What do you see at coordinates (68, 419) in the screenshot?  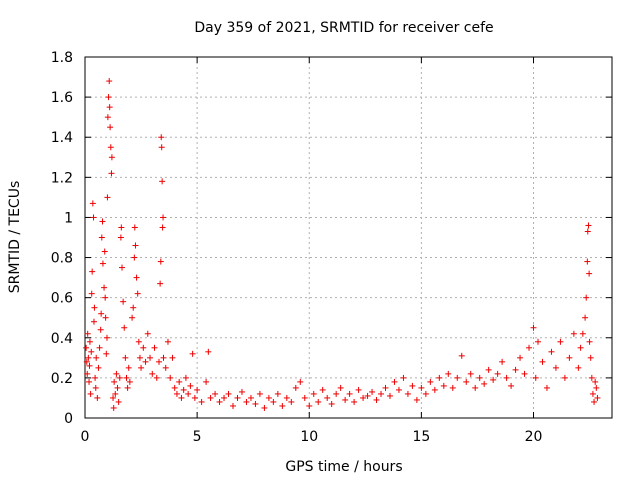 I see `y-tick-label: 0` at bounding box center [68, 419].